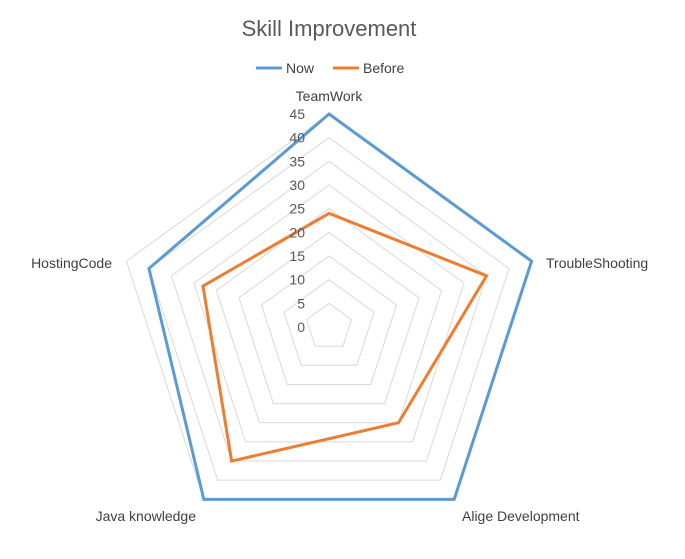 The width and height of the screenshot is (685, 559). What do you see at coordinates (297, 256) in the screenshot?
I see `tick-label-15: 15` at bounding box center [297, 256].